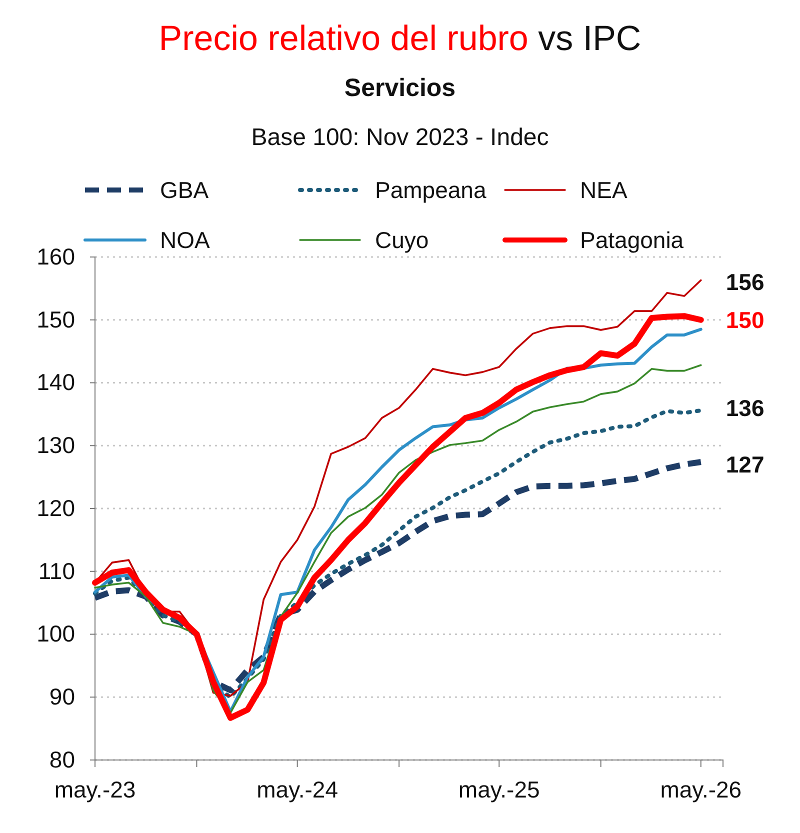  What do you see at coordinates (701, 789) in the screenshot?
I see `x-tick-label: may.-26` at bounding box center [701, 789].